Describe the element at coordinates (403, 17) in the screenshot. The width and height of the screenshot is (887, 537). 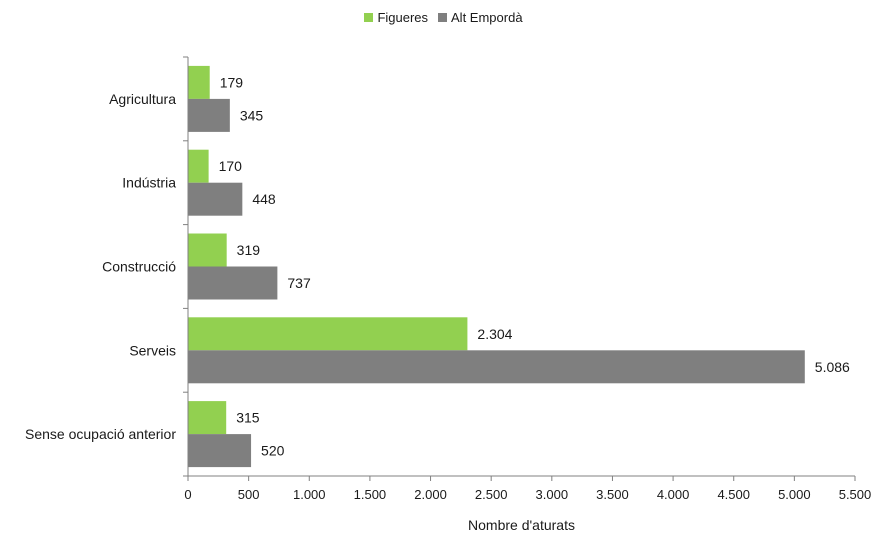
I see `legend-label-figueres: Figueres` at that location.